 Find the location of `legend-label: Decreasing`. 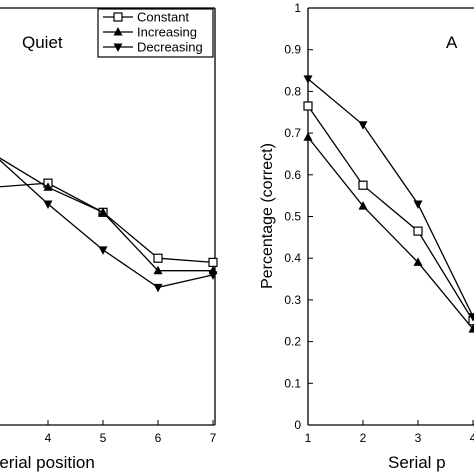

legend-label: Decreasing is located at coordinates (170, 47).